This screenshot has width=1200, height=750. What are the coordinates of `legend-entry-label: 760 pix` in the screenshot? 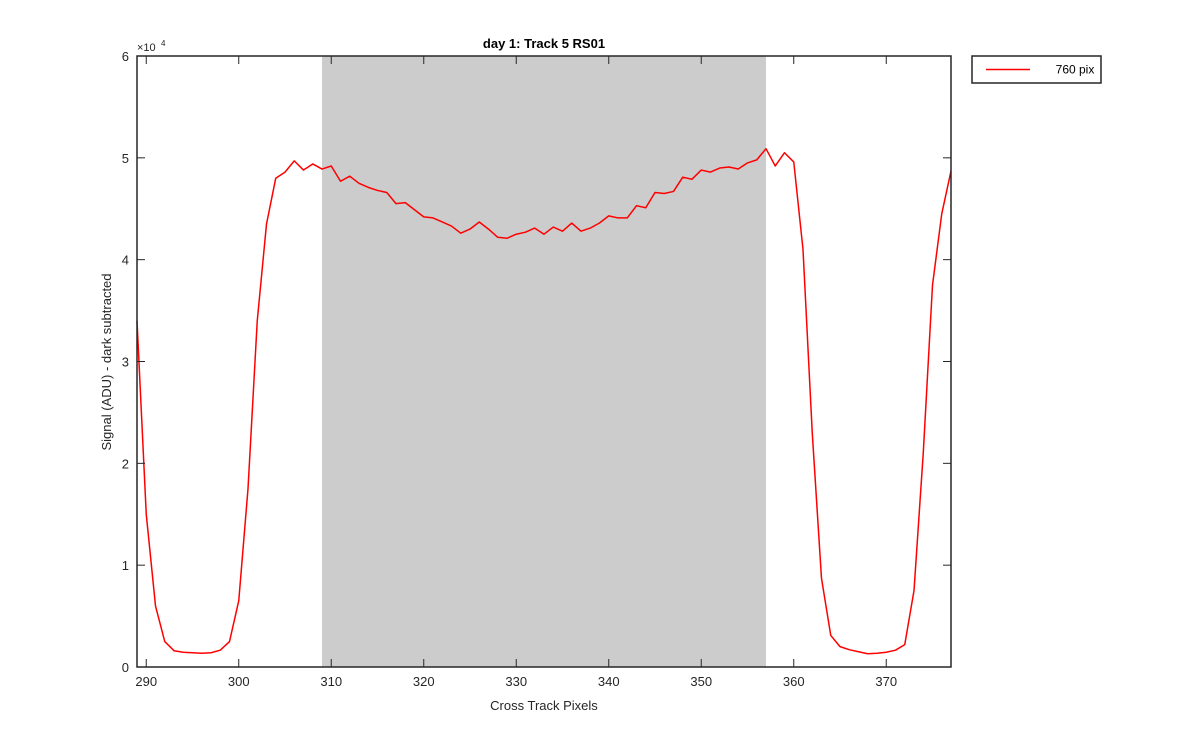 It's located at (1075, 70).